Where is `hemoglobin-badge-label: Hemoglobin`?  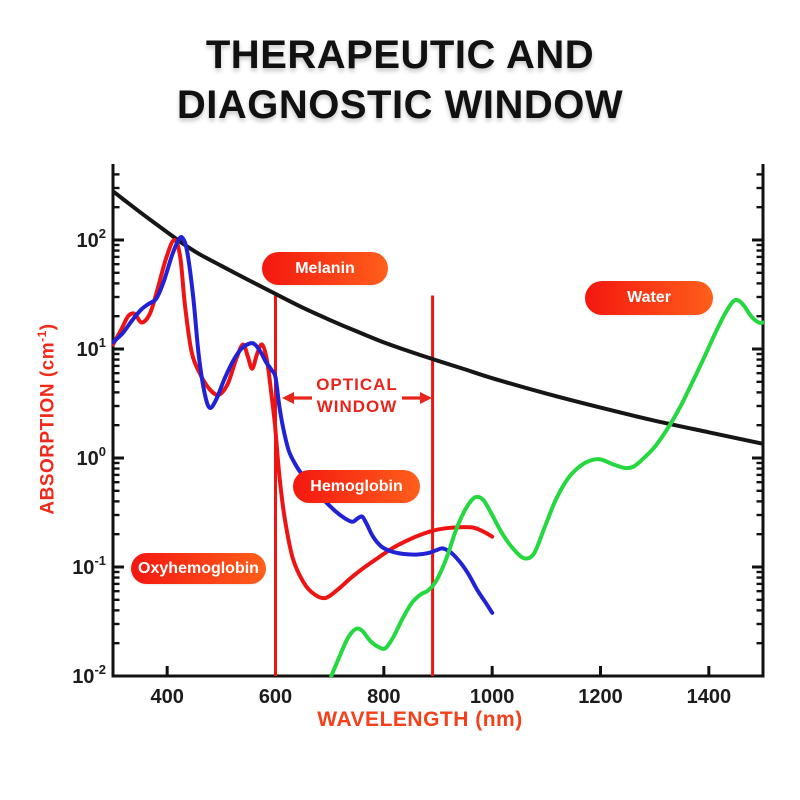
hemoglobin-badge-label: Hemoglobin is located at coordinates (356, 486).